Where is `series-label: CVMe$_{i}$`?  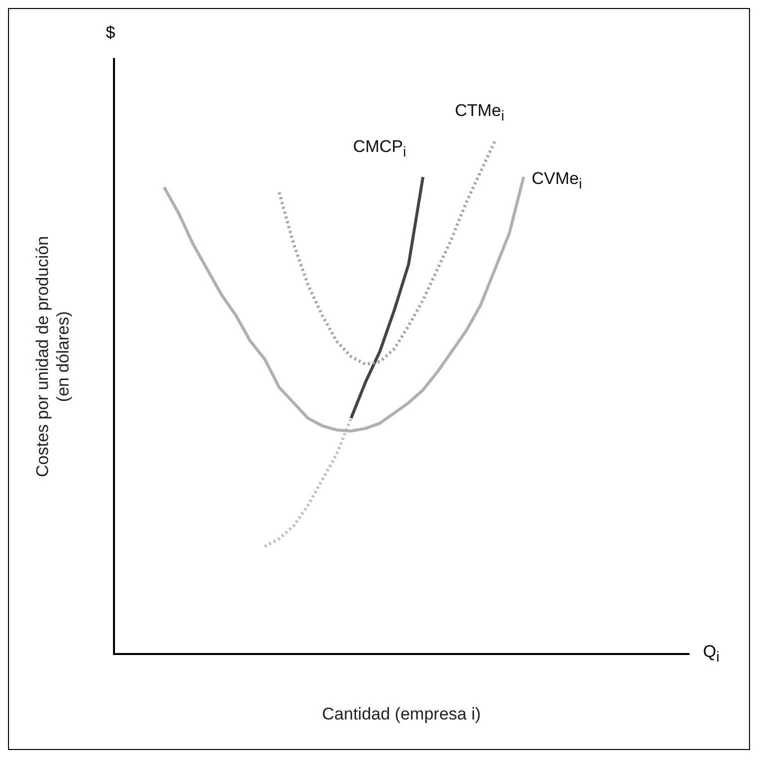 series-label: CVMe$_{i}$ is located at coordinates (557, 180).